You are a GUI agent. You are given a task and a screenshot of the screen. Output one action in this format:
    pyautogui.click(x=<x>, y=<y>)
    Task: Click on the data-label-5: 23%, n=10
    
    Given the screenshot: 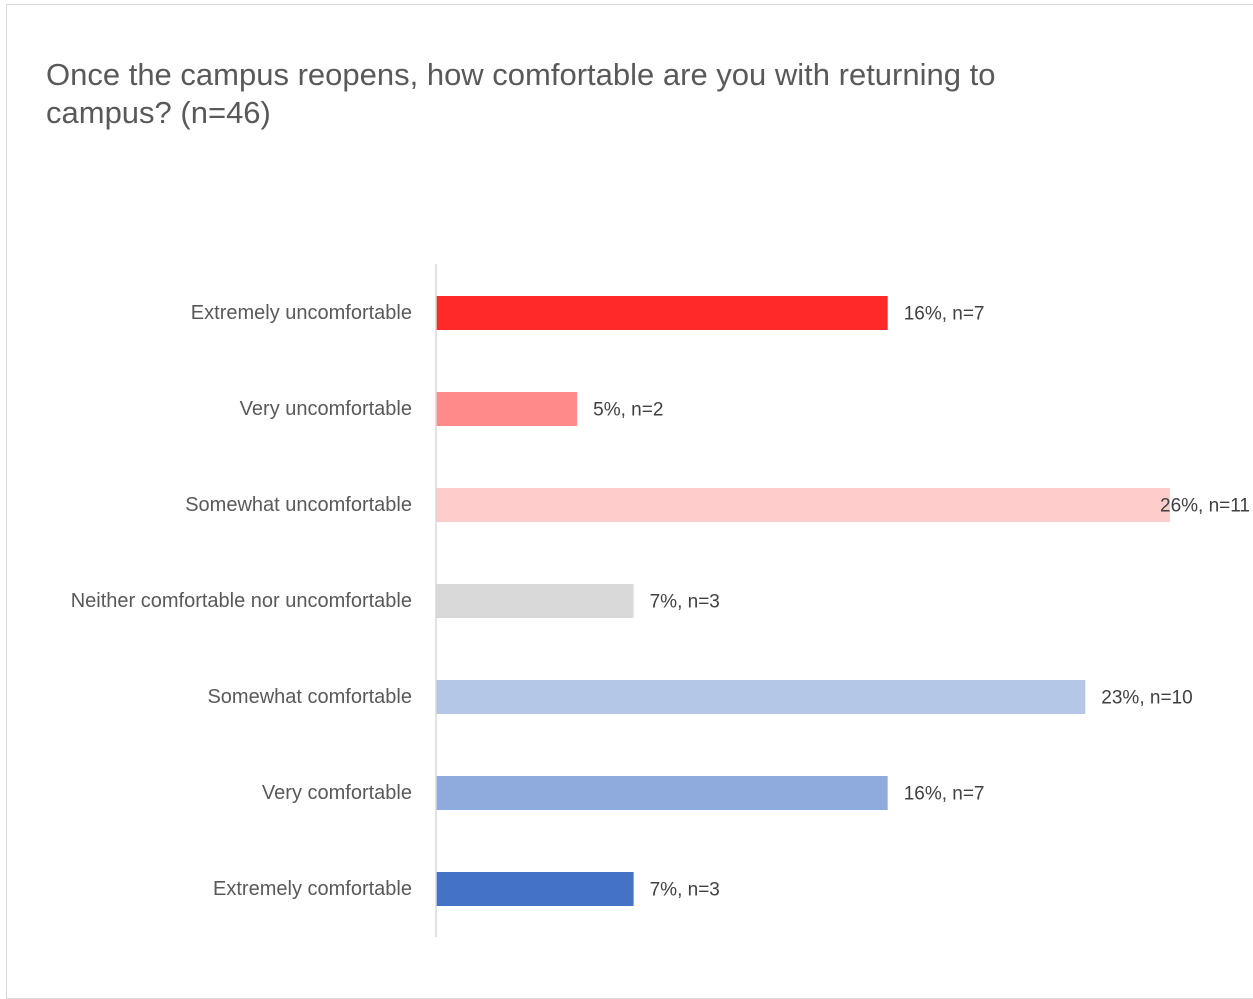 What is the action you would take?
    pyautogui.click(x=1146, y=698)
    